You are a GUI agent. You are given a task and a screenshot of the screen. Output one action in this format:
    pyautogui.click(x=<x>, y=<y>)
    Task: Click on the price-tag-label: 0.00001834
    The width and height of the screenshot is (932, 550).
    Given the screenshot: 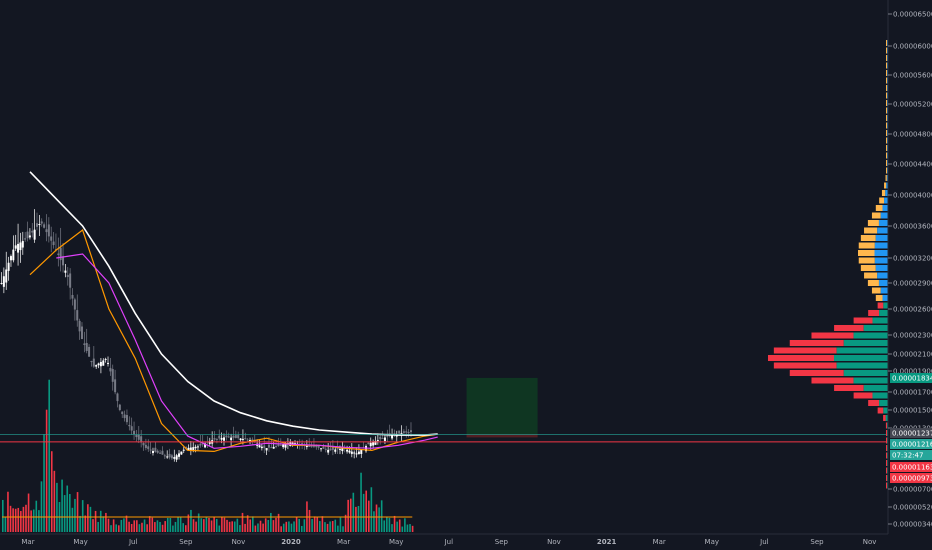 What is the action you would take?
    pyautogui.click(x=912, y=379)
    